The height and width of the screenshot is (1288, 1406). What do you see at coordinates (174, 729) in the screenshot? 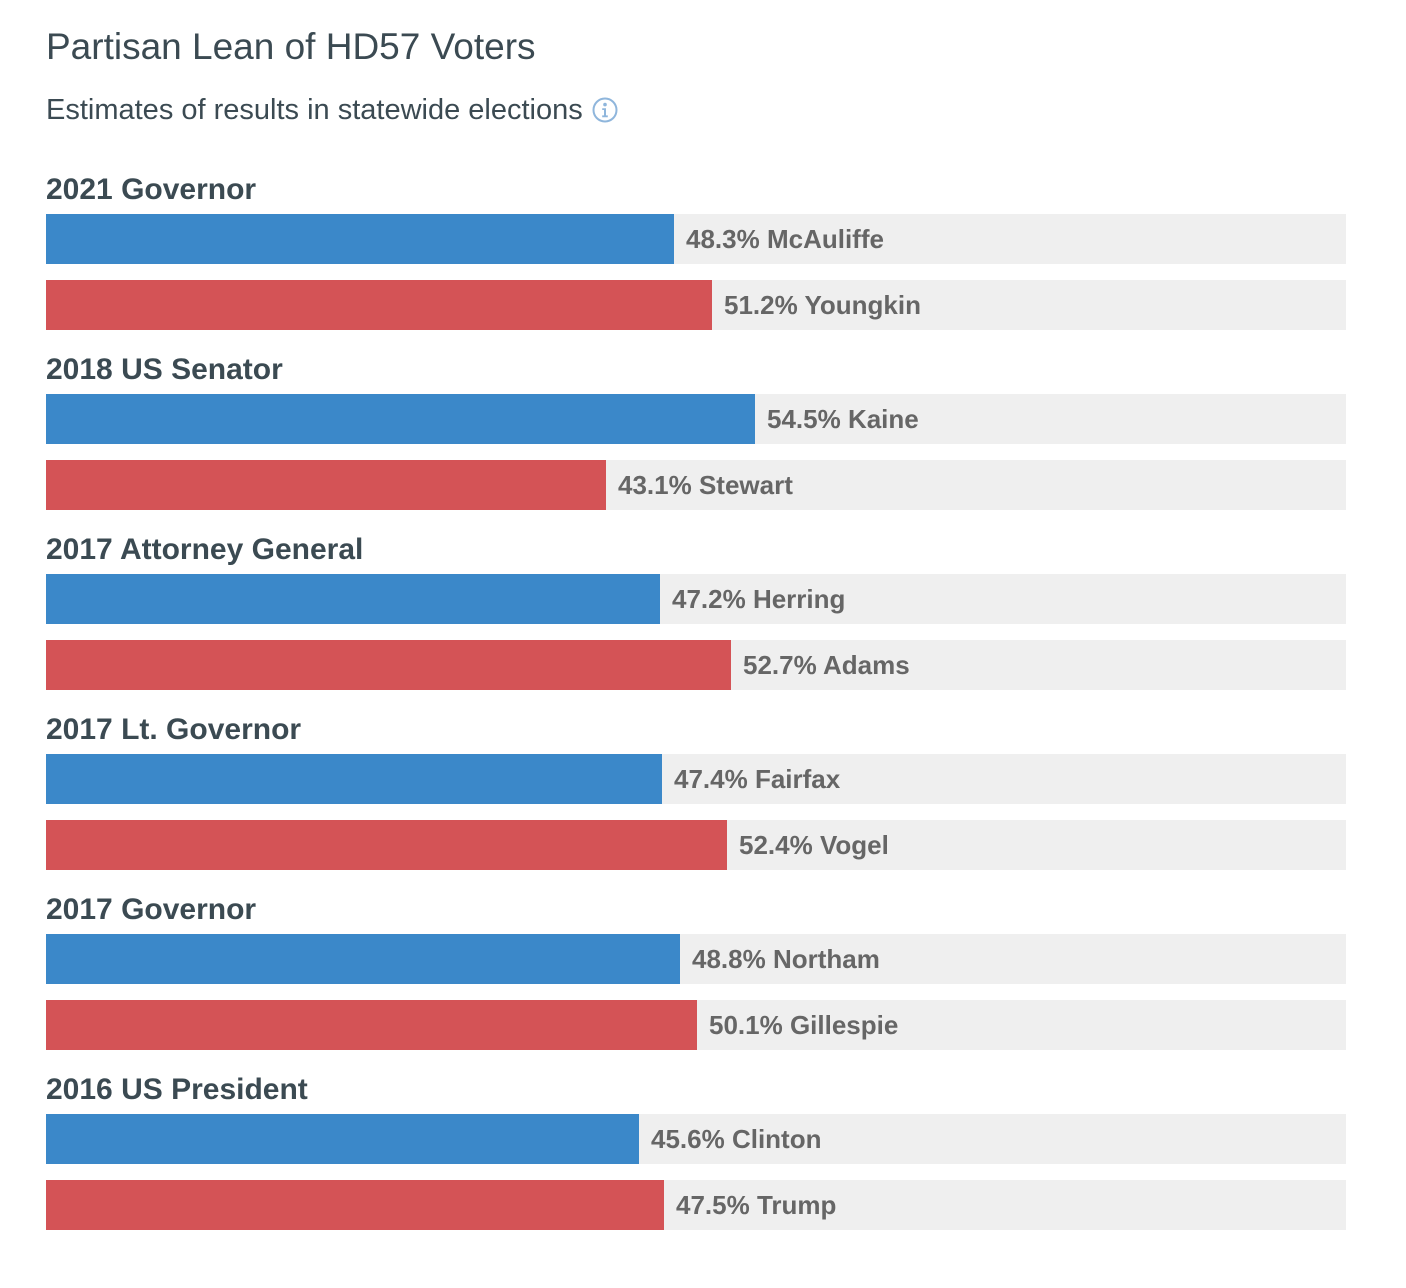
I see `race-title: 2017 Lt. Governor` at bounding box center [174, 729].